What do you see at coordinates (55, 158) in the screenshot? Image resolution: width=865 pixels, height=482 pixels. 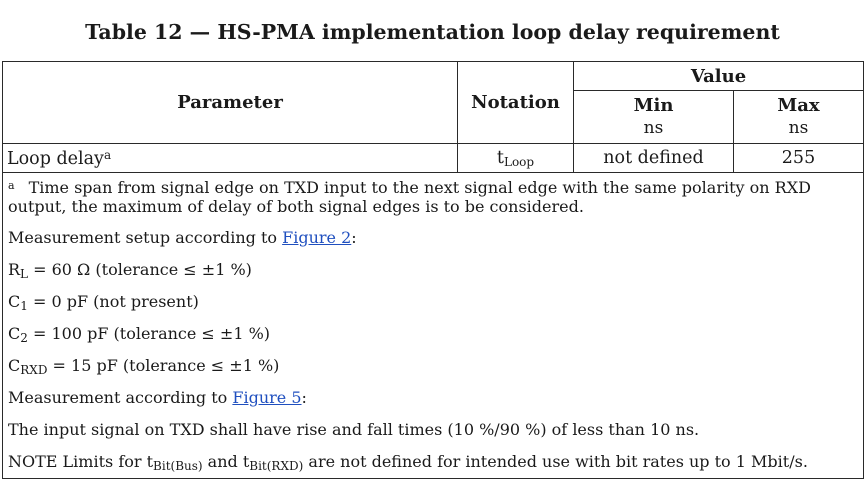 I see `loop-delay-label: Loop delay` at bounding box center [55, 158].